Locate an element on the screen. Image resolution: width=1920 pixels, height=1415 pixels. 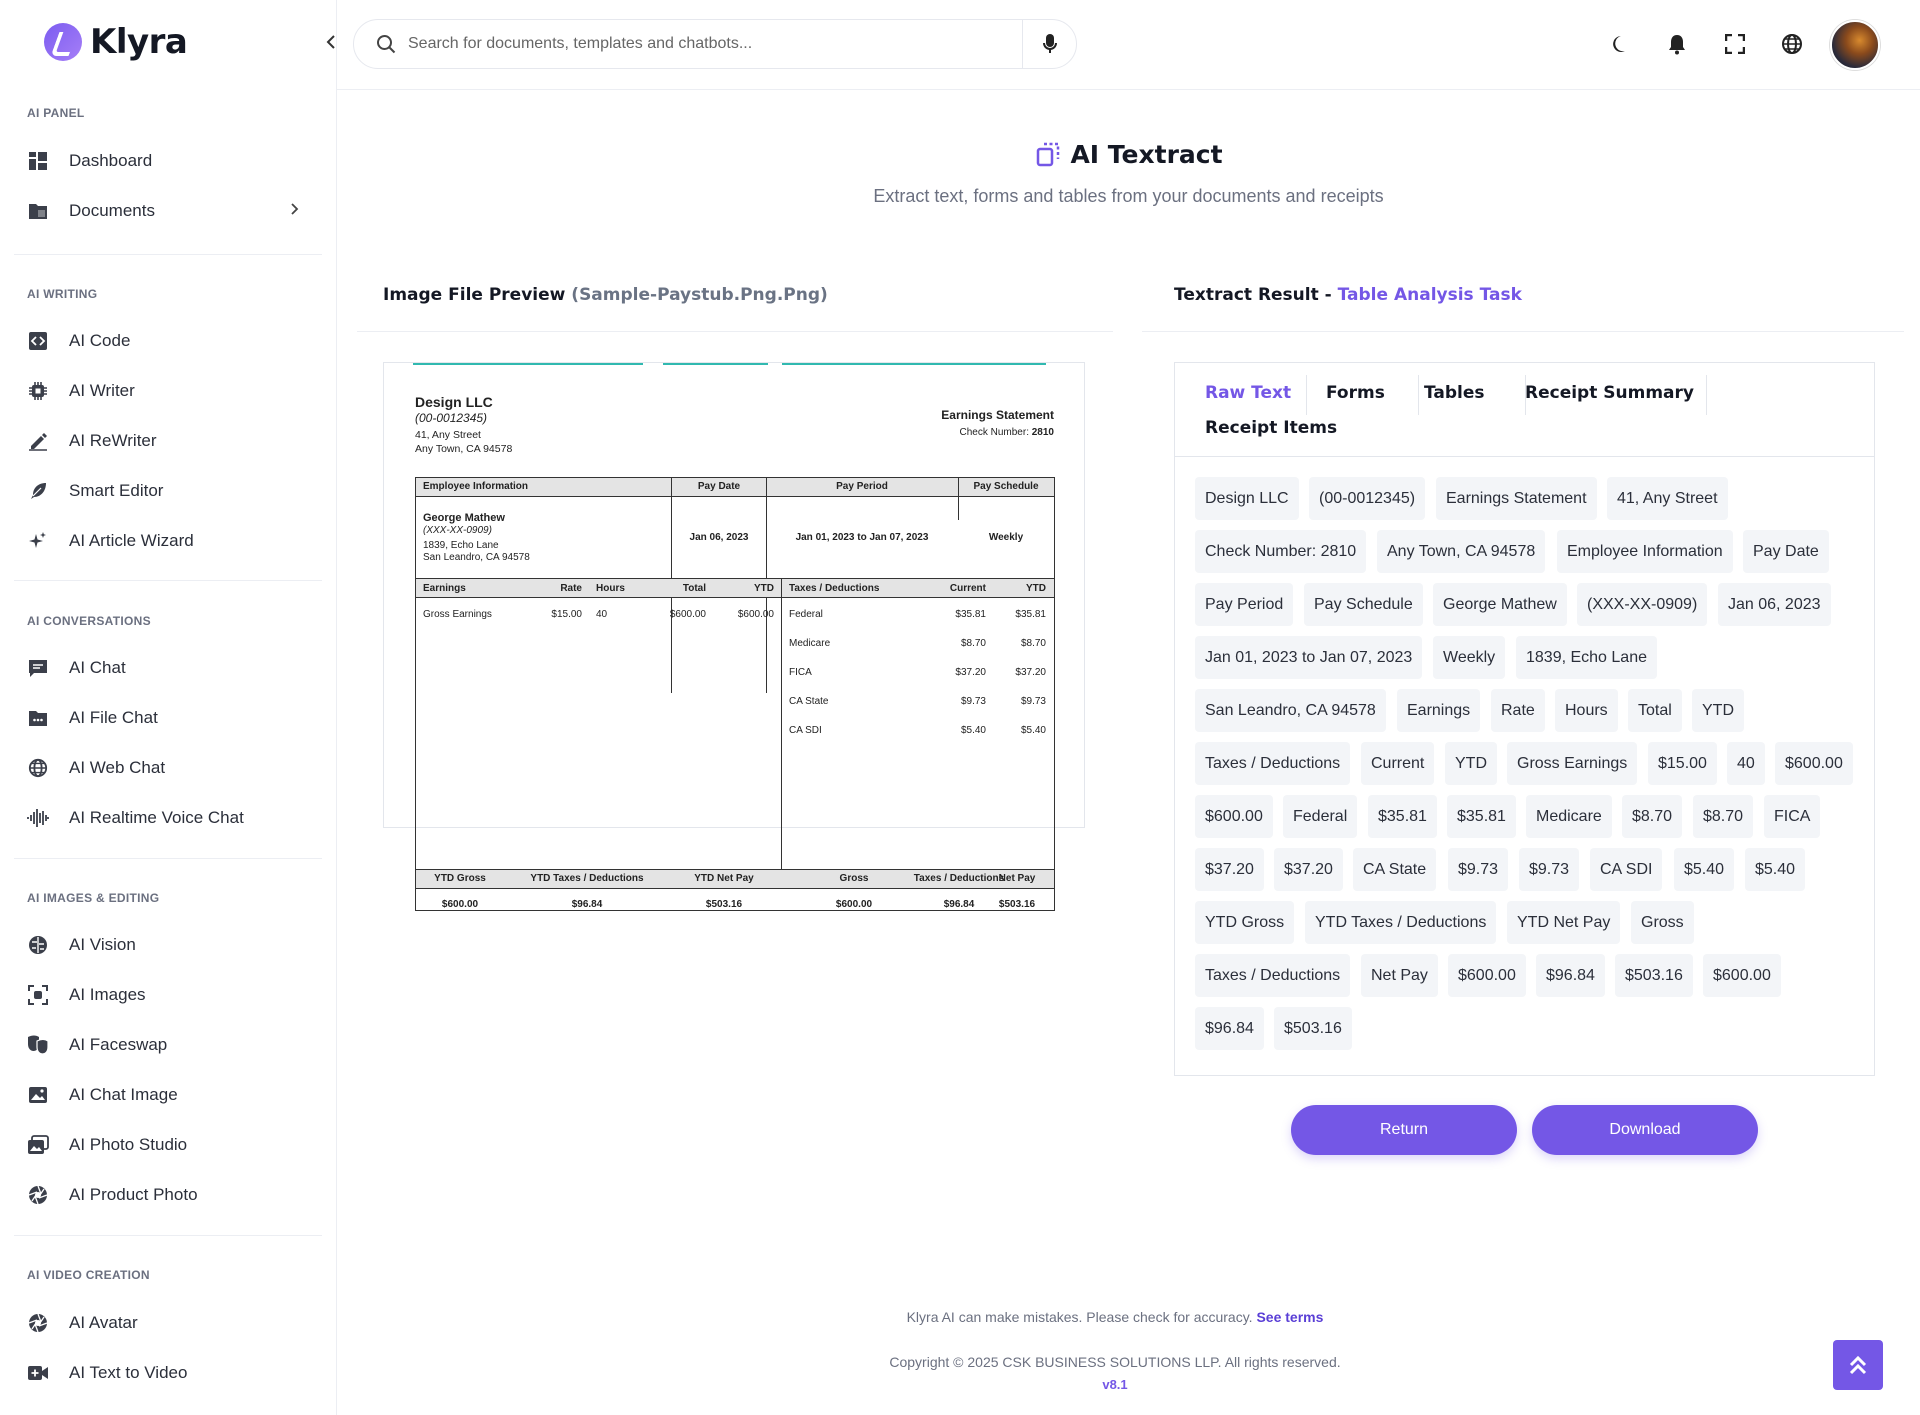
sidebar-item-label: AI Vision is located at coordinates (102, 944).